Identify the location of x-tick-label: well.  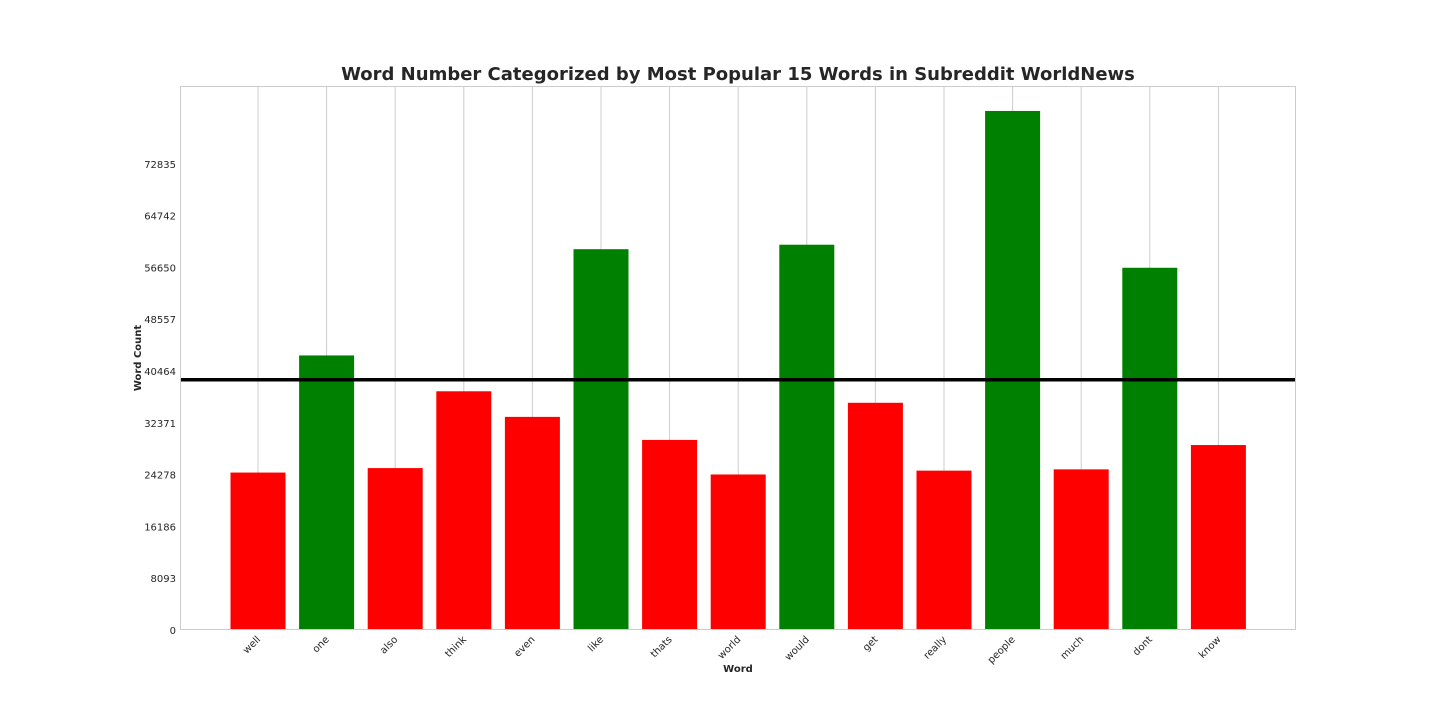
(252, 645).